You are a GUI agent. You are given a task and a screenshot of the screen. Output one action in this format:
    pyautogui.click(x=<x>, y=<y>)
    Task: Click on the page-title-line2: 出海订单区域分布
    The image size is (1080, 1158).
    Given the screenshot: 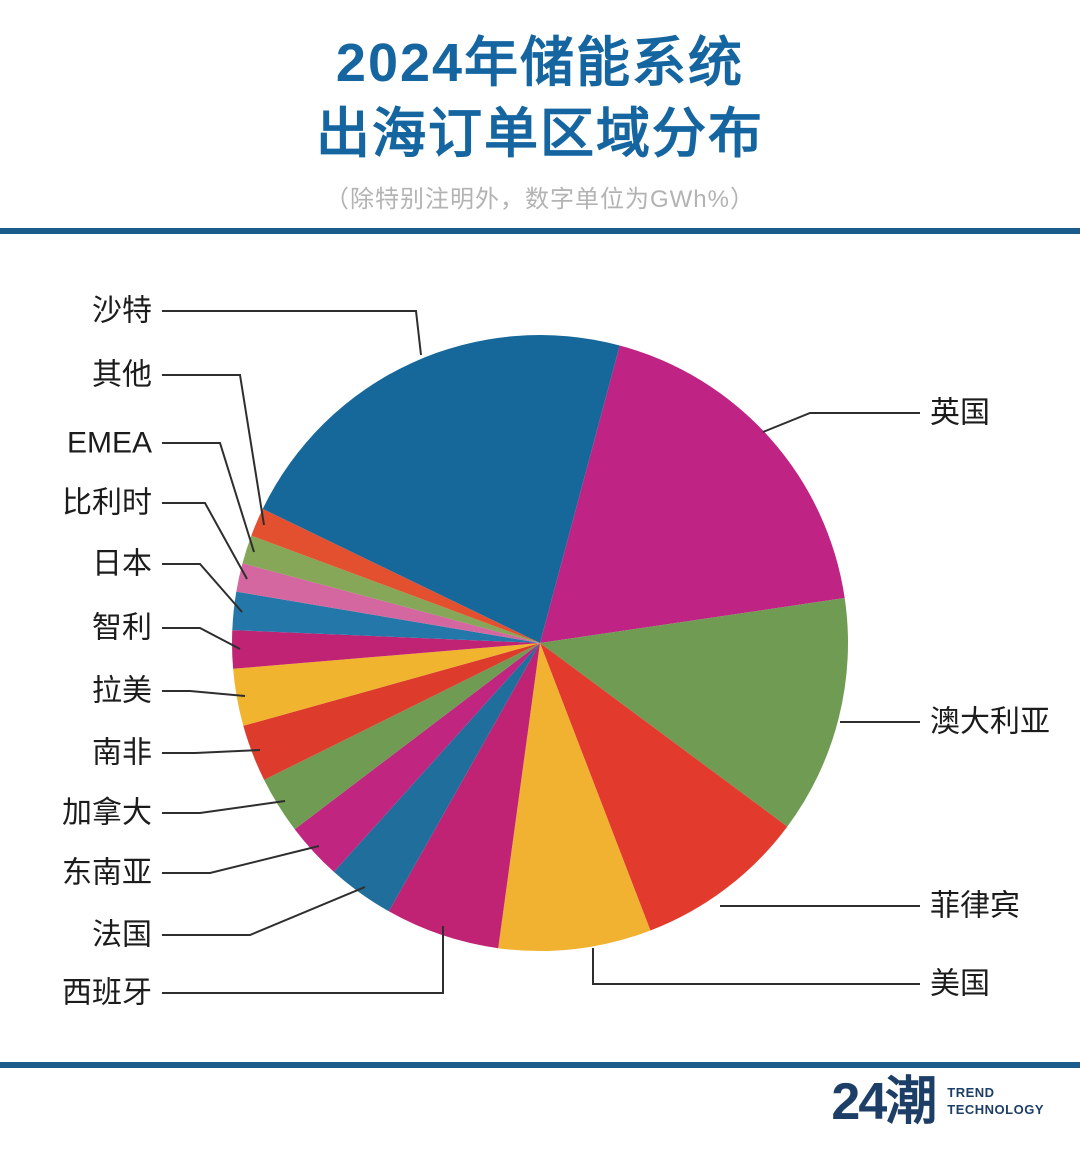 What is the action you would take?
    pyautogui.click(x=540, y=134)
    